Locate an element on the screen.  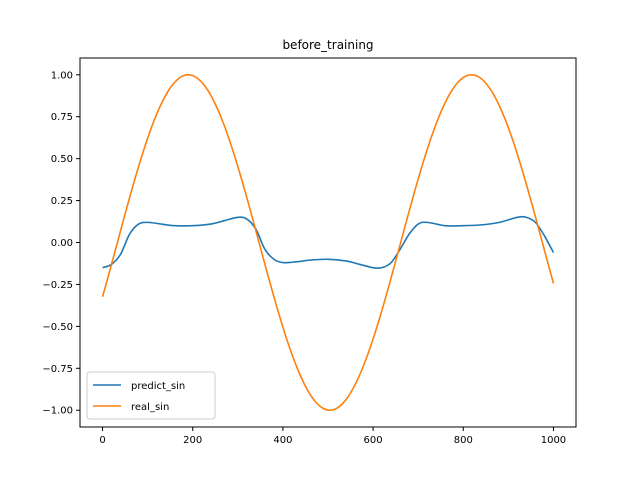
y-tick-label: 0.00 is located at coordinates (62, 243).